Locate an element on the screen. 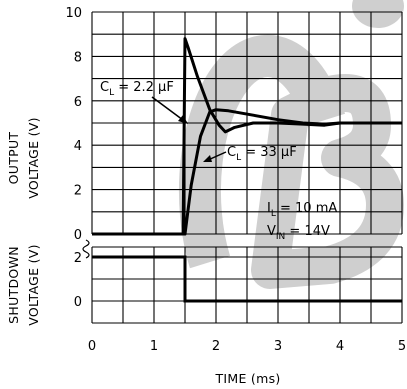 This screenshot has width=407, height=389. x-tick-label: 2 is located at coordinates (216, 346).